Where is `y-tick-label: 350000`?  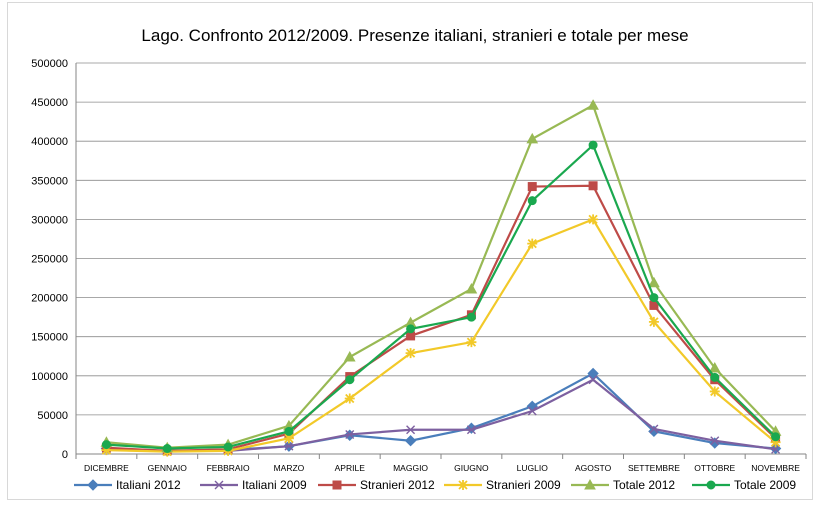 y-tick-label: 350000 is located at coordinates (49, 181).